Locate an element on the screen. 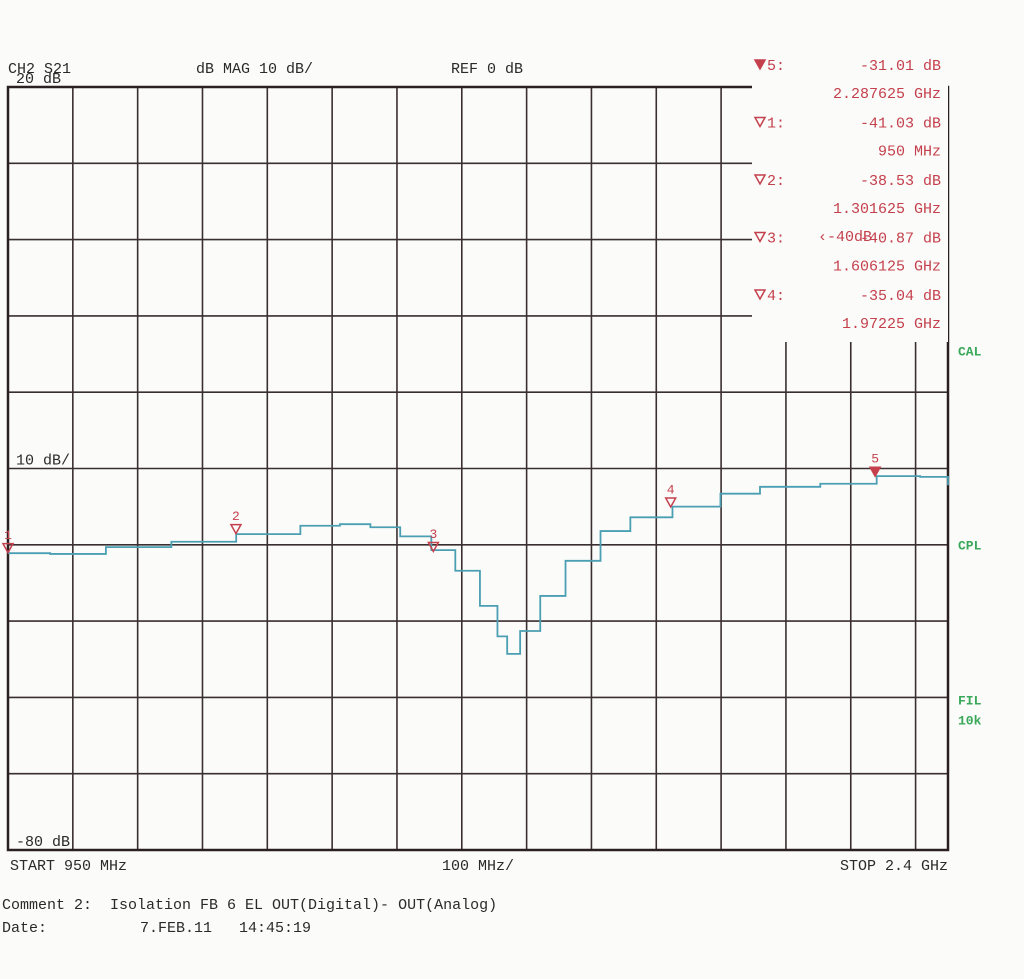  readout-value: -31.01 dB is located at coordinates (900, 66).